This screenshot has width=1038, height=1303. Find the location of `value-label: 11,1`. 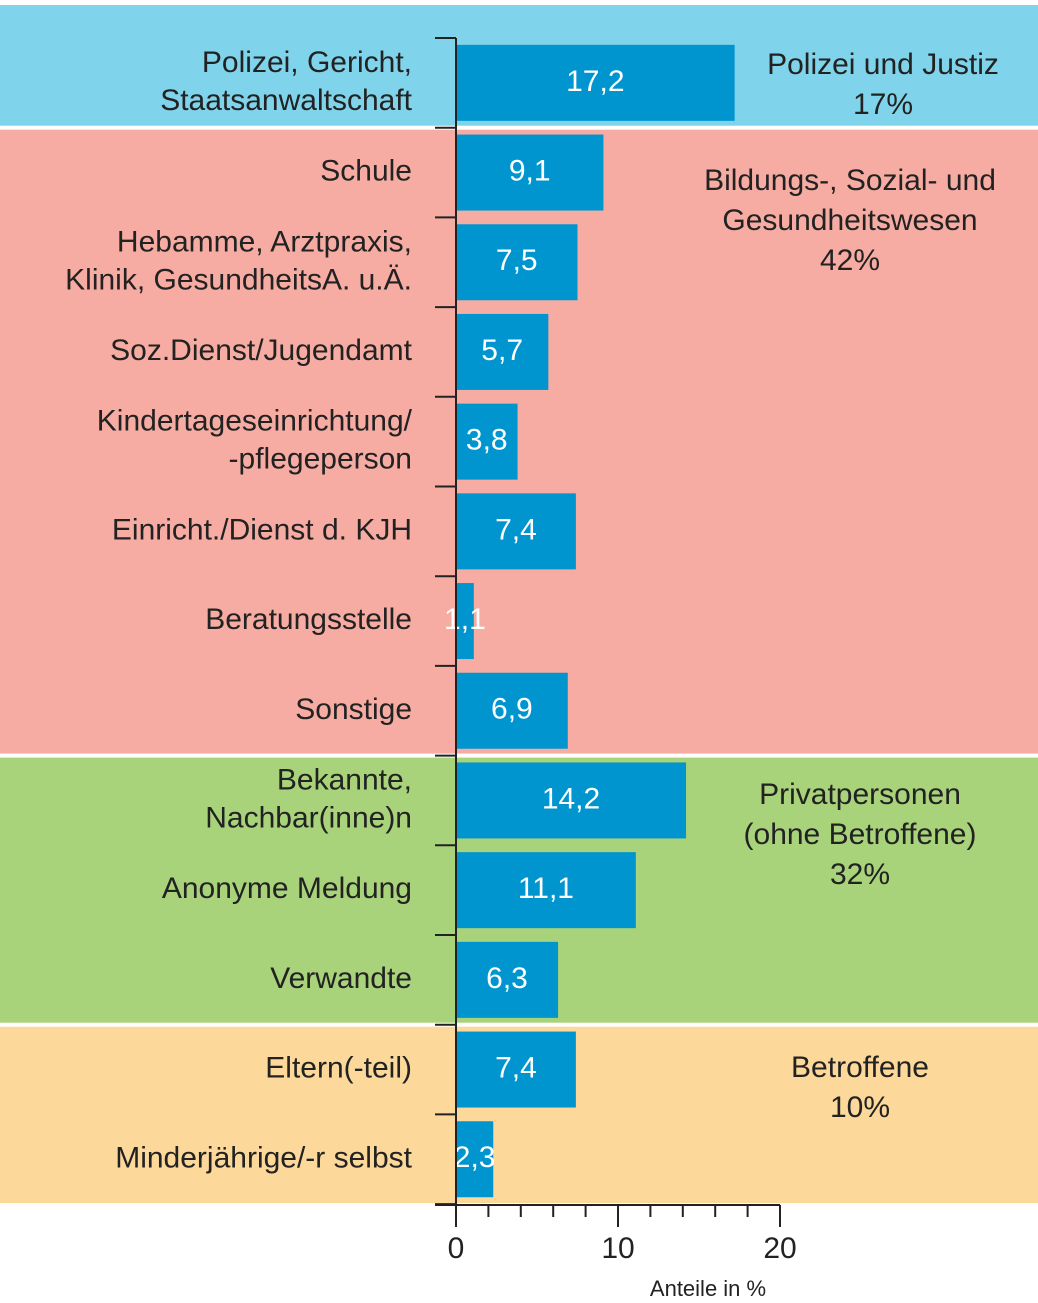

value-label: 11,1 is located at coordinates (546, 888).